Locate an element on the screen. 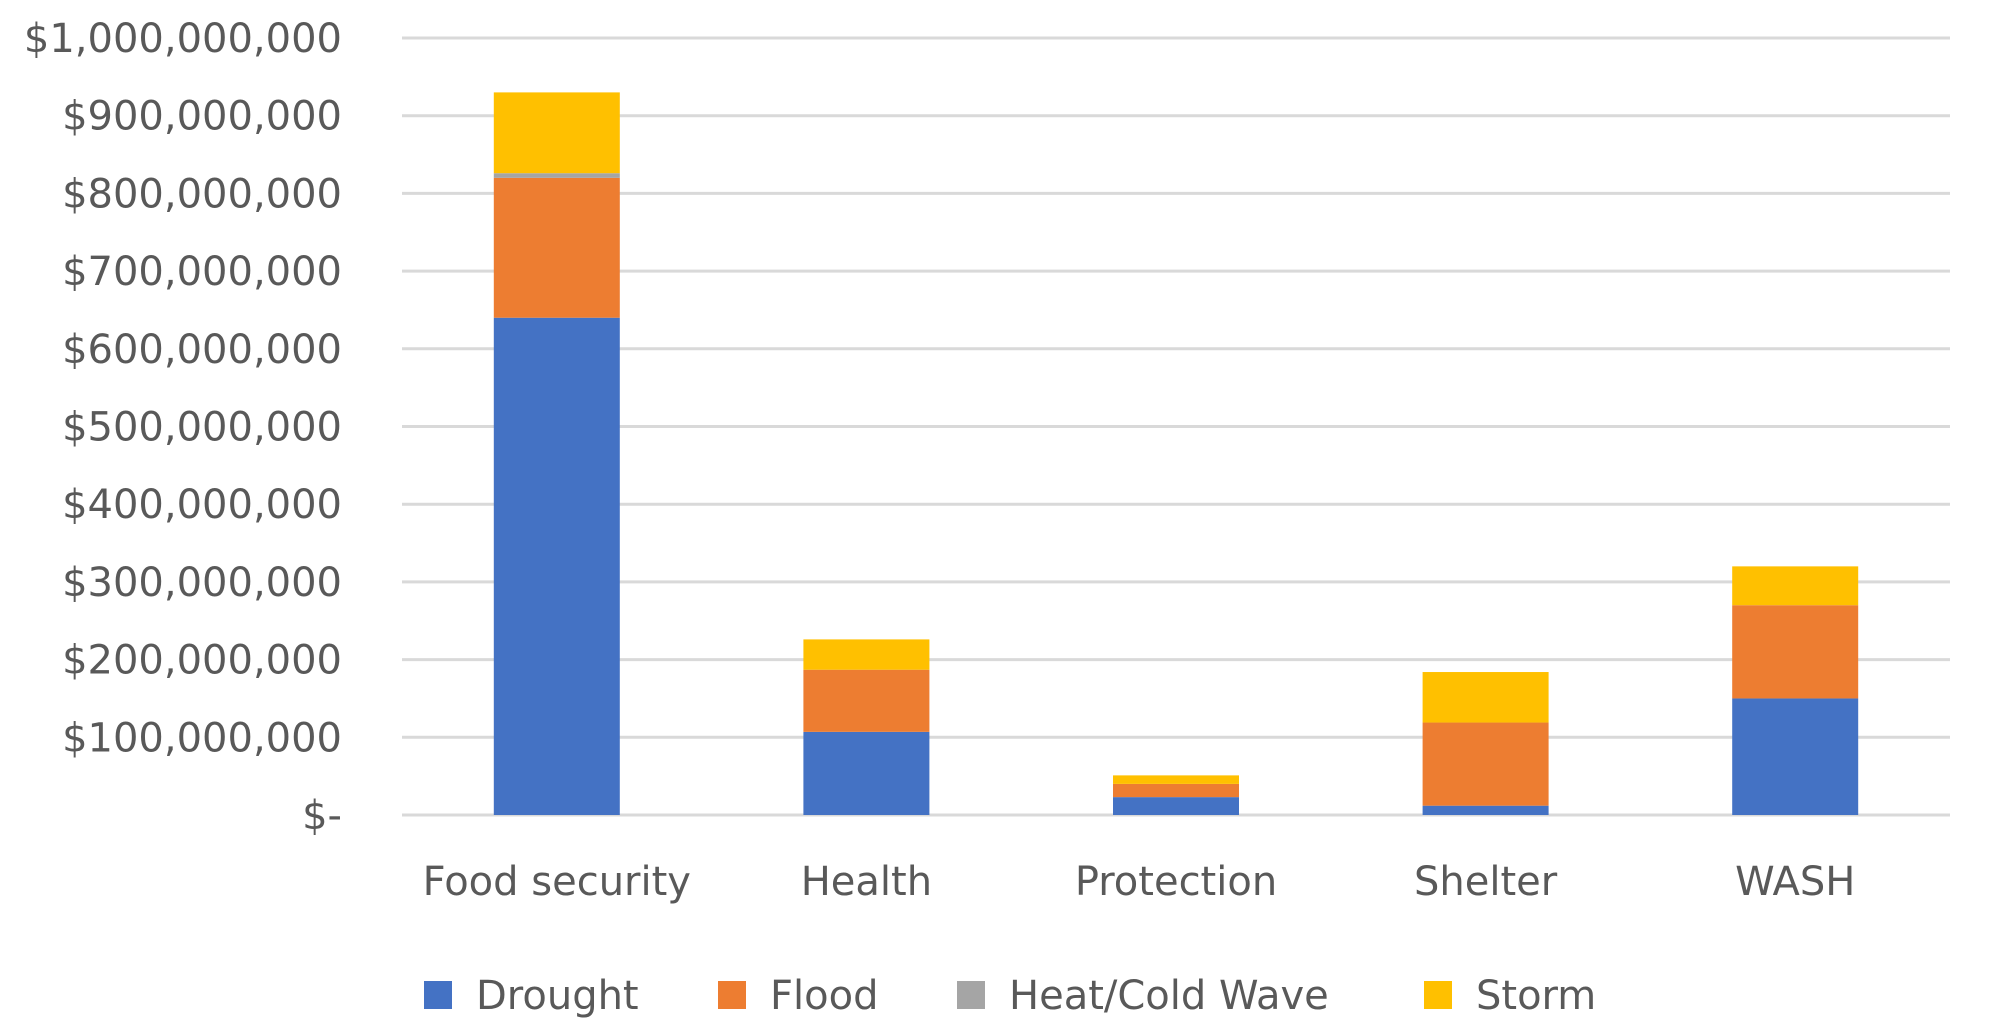 This screenshot has height=1024, width=1997. x-category-label: Food security is located at coordinates (557, 882).